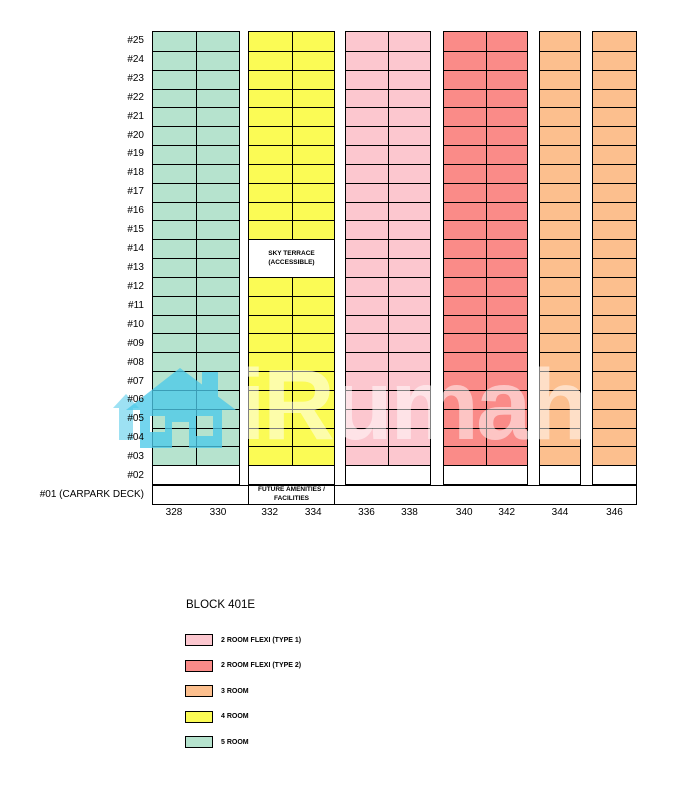  Describe the element at coordinates (135, 78) in the screenshot. I see `floor-label: #23` at that location.